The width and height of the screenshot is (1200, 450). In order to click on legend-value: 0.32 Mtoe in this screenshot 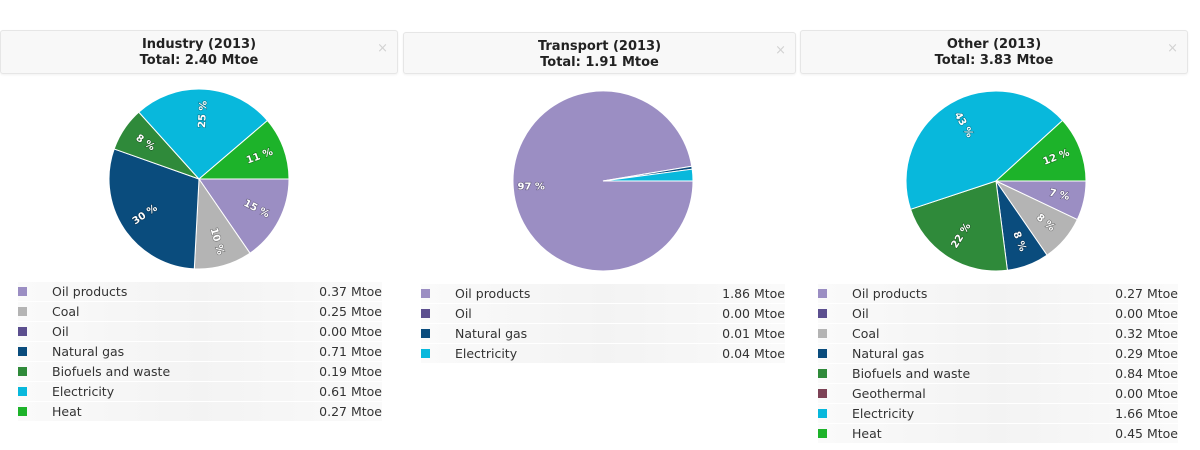, I will do `click(1146, 333)`.